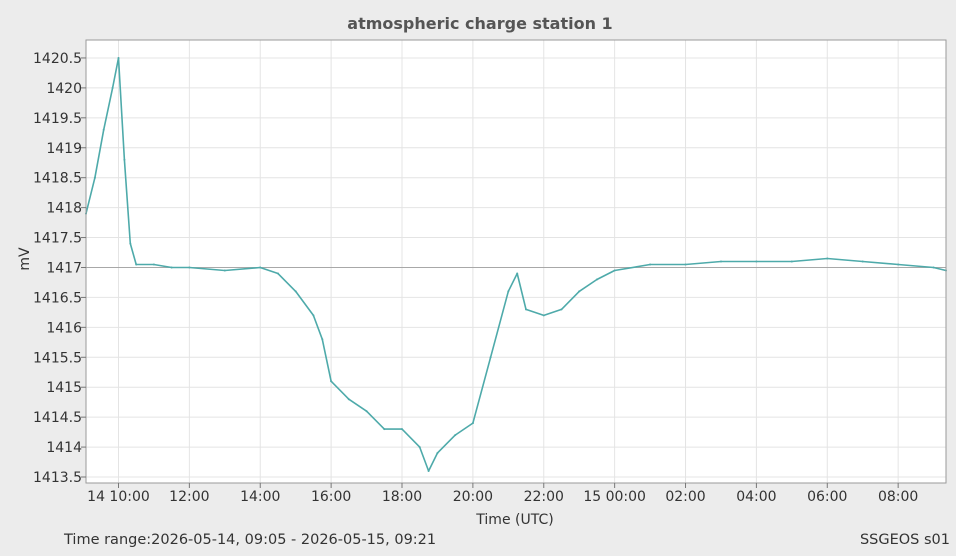  I want to click on source-label: SSGEOS s01, so click(904, 540).